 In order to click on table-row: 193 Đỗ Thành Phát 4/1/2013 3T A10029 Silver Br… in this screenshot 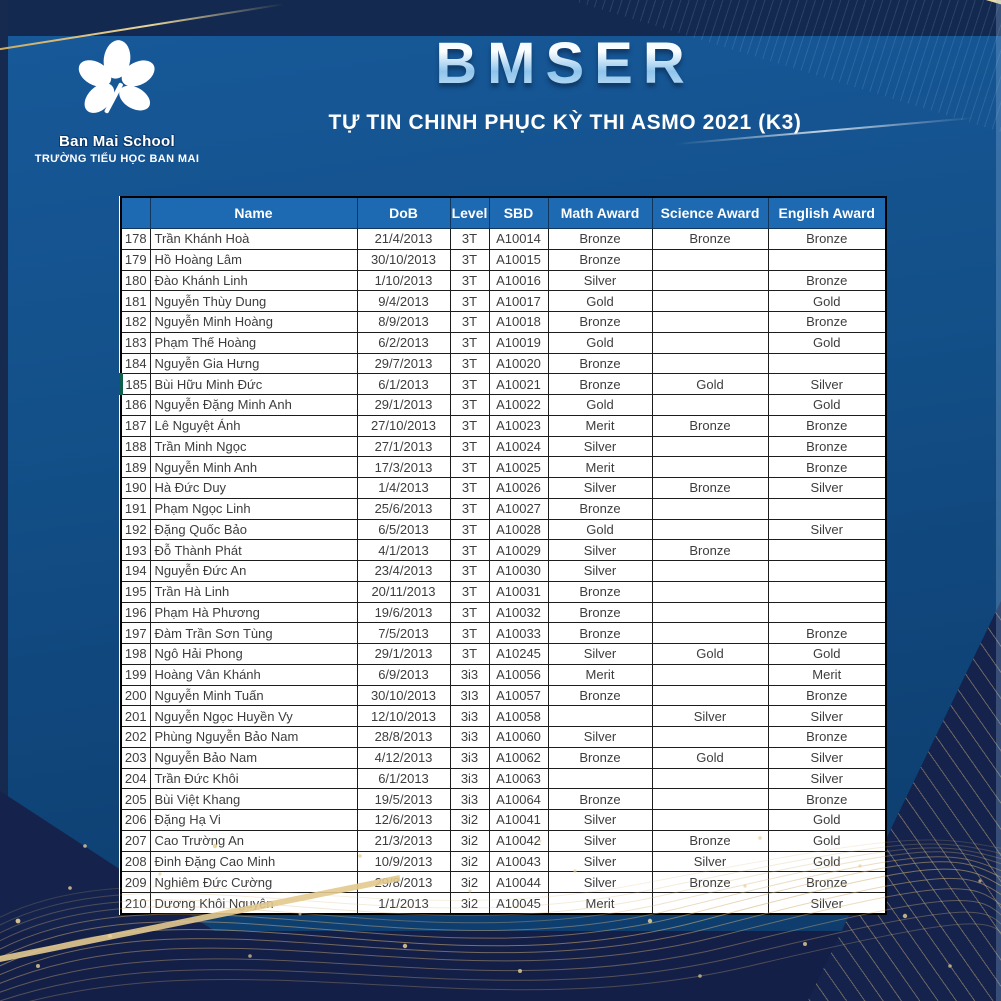, I will do `click(503, 550)`.